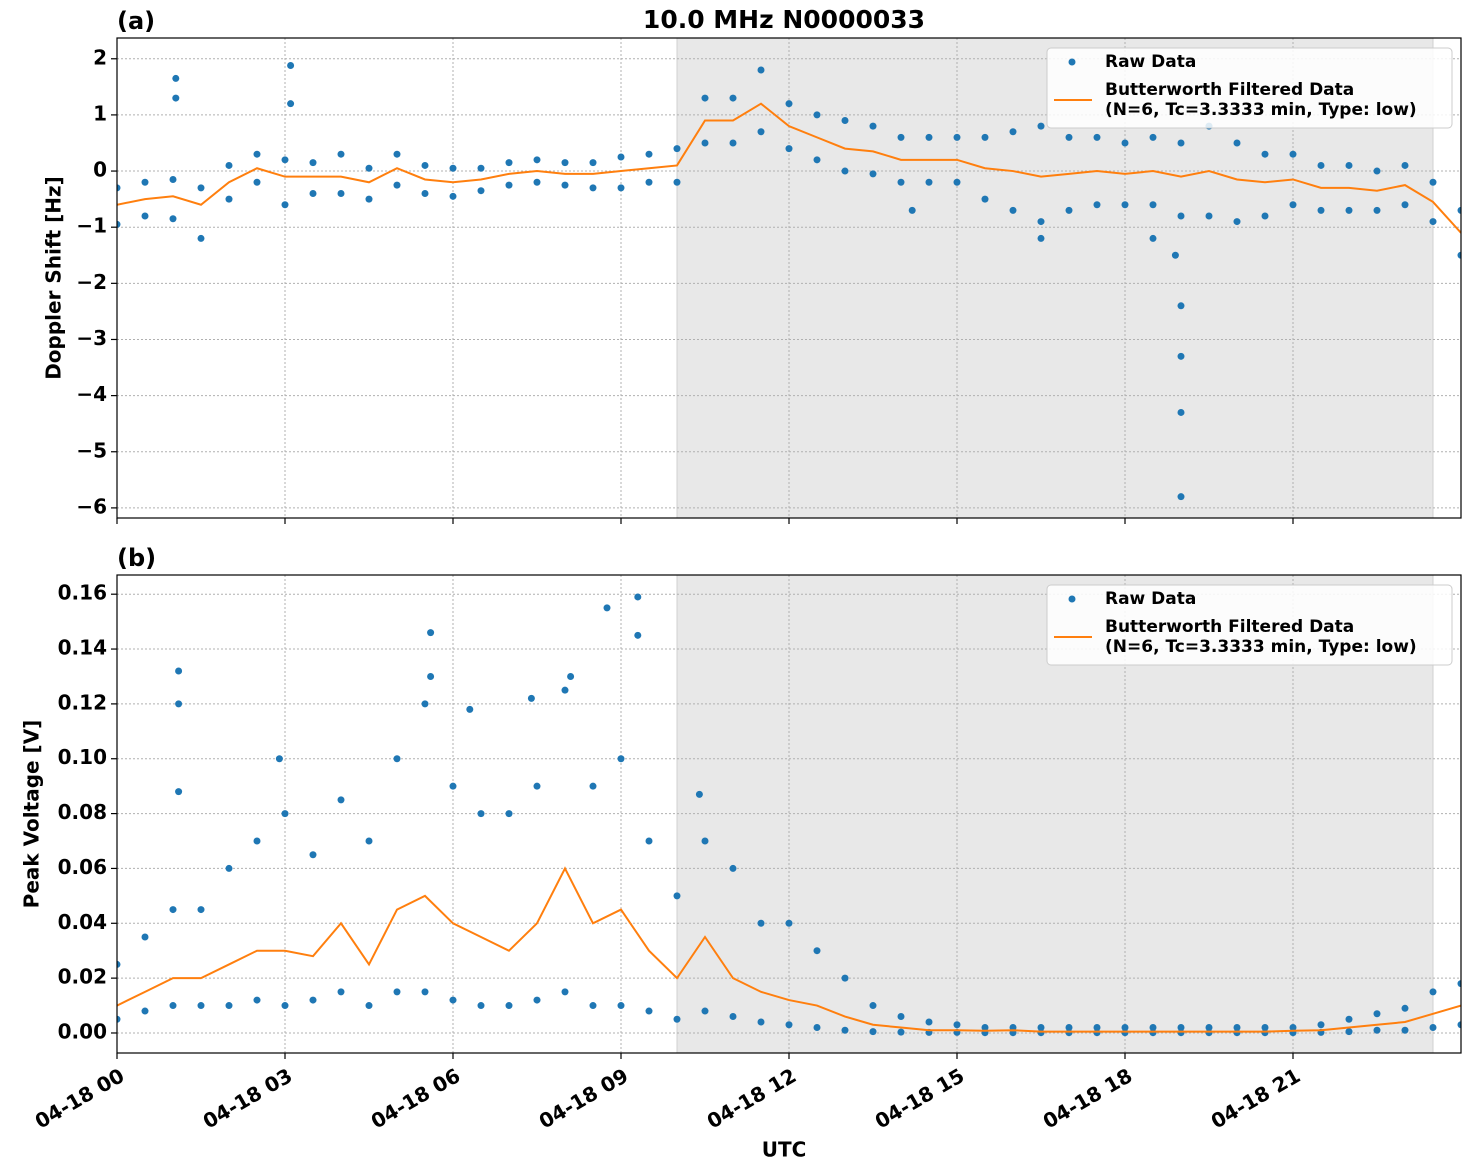 This screenshot has width=1471, height=1172. What do you see at coordinates (584, 1098) in the screenshot?
I see `x-tick-label: 04-18 09` at bounding box center [584, 1098].